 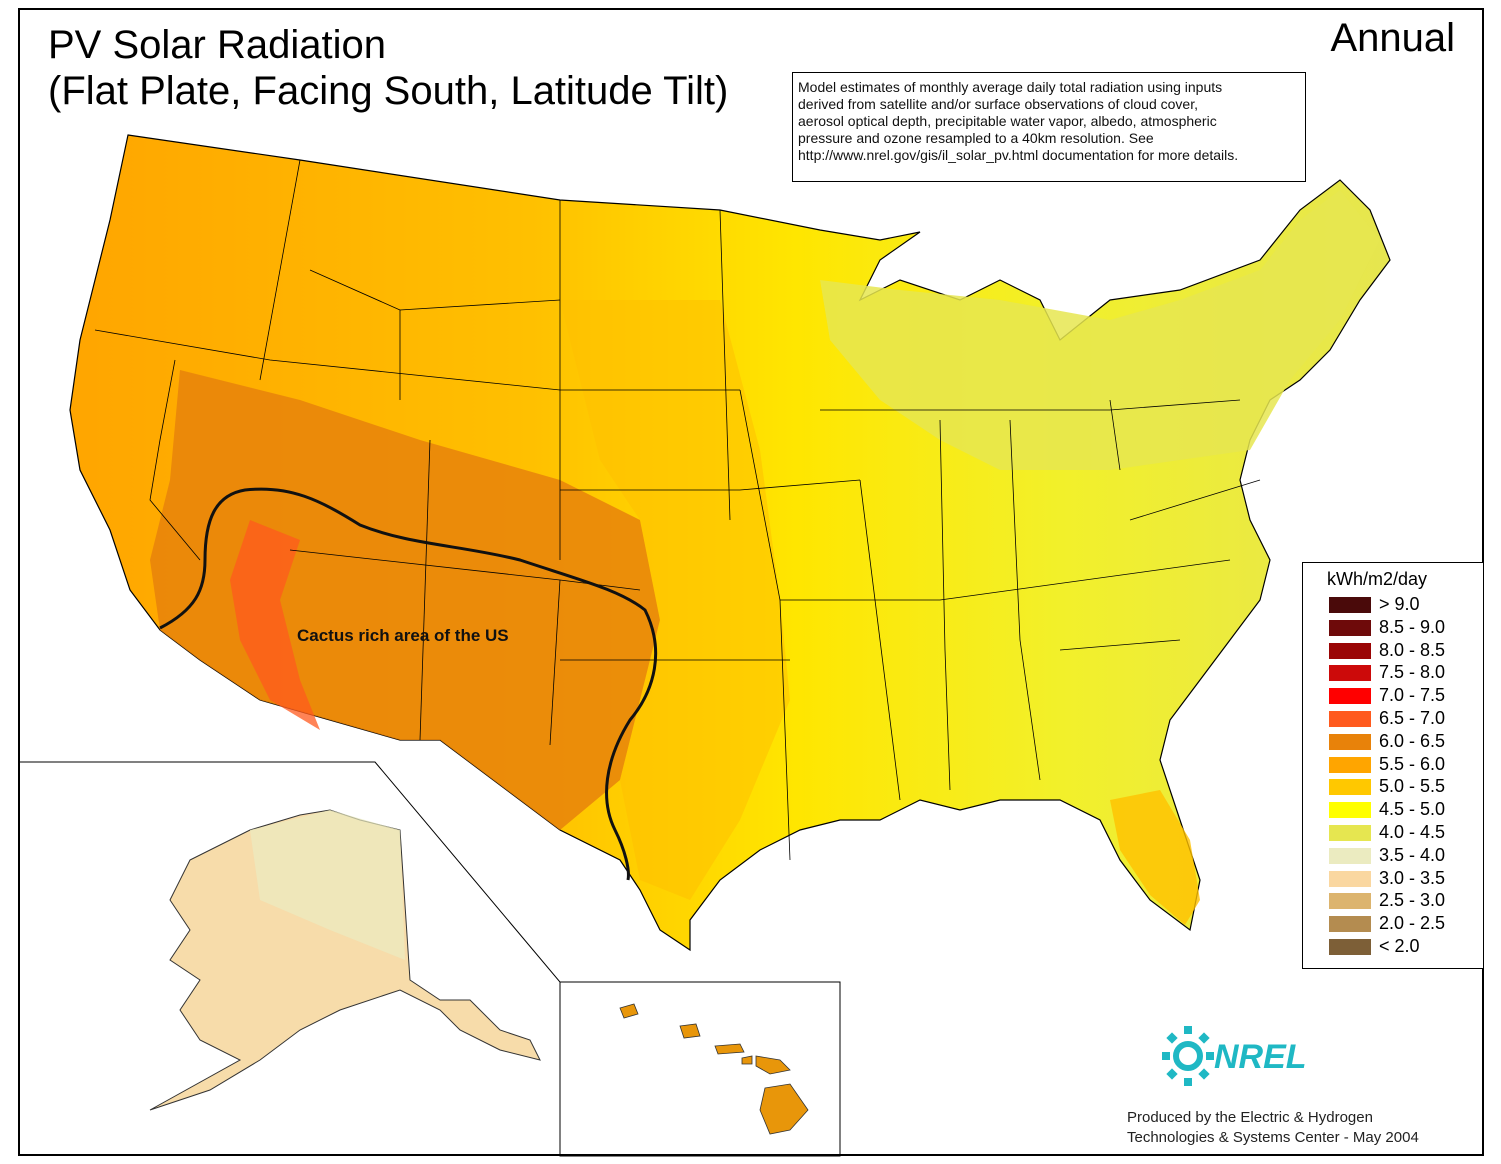 What do you see at coordinates (1250, 1117) in the screenshot?
I see `credit-line-1: Produced by the Electric & Hydrogen` at bounding box center [1250, 1117].